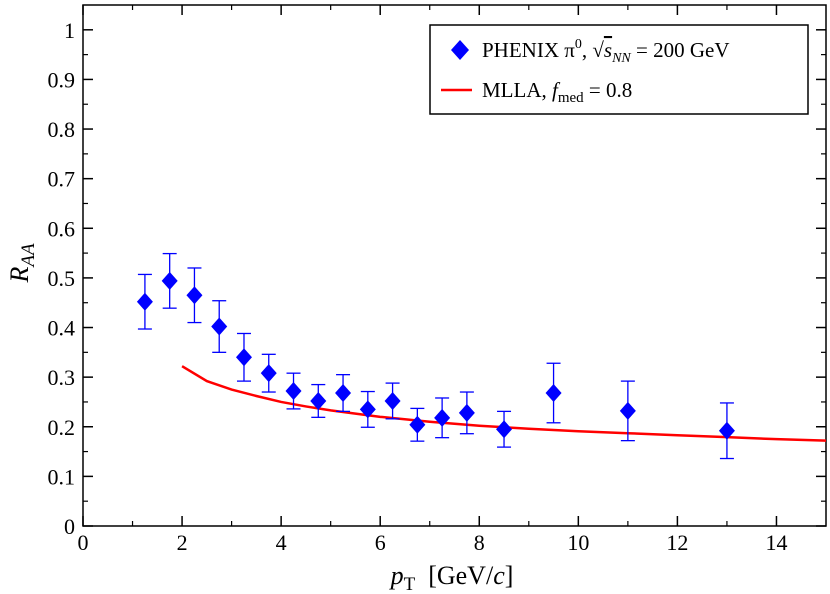 This screenshot has height=594, width=830. I want to click on y-tick-label: 0.3, so click(62, 377).